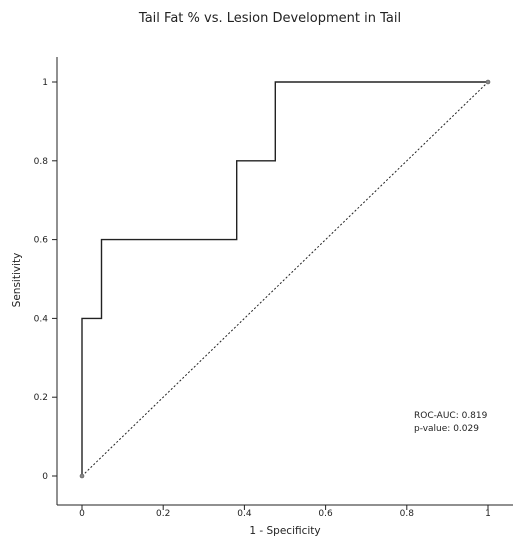 The image size is (527, 550). I want to click on y-tick-label: 0.4, so click(41, 319).